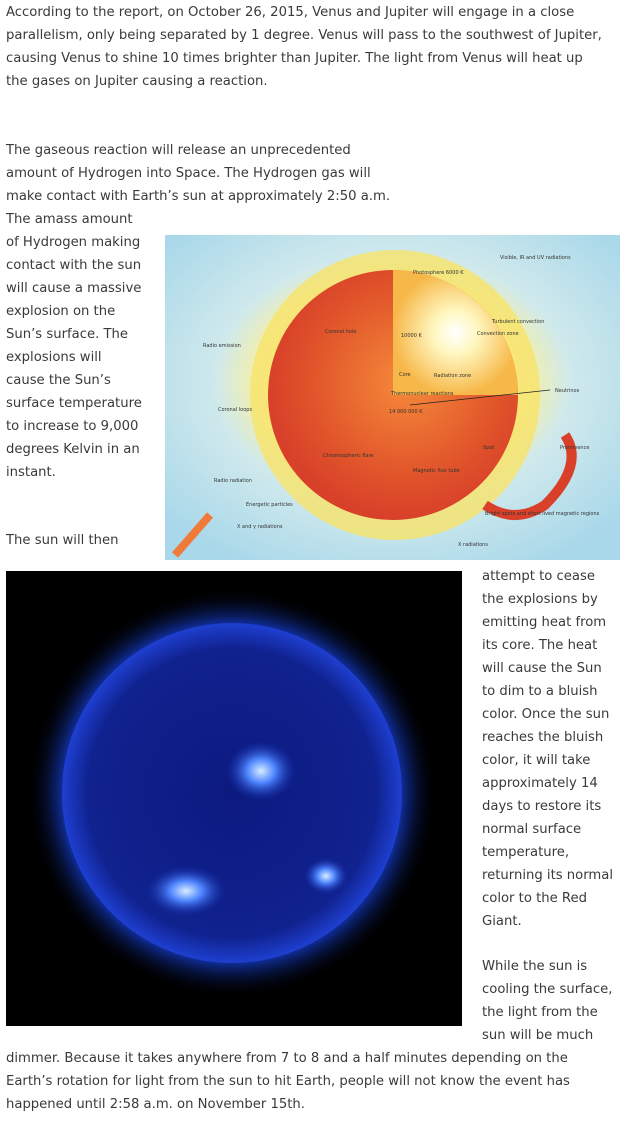 Image resolution: width=627 pixels, height=1121 pixels. I want to click on text-line: of Hydrogen making, so click(73, 242).